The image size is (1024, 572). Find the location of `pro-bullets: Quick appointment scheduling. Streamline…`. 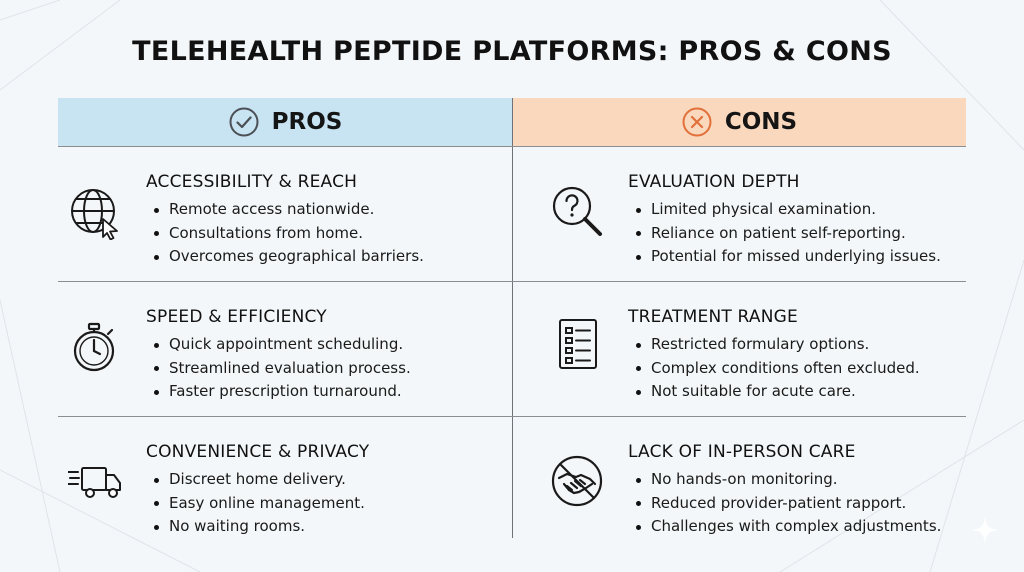

pro-bullets: Quick appointment scheduling. Streamline… is located at coordinates (282, 368).